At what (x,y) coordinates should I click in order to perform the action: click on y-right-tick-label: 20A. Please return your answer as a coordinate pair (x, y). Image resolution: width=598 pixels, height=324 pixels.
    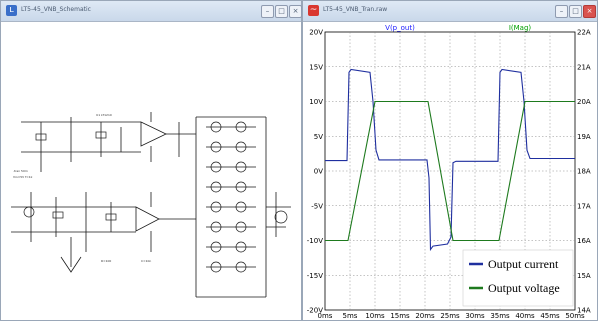
    Looking at the image, I should click on (584, 102).